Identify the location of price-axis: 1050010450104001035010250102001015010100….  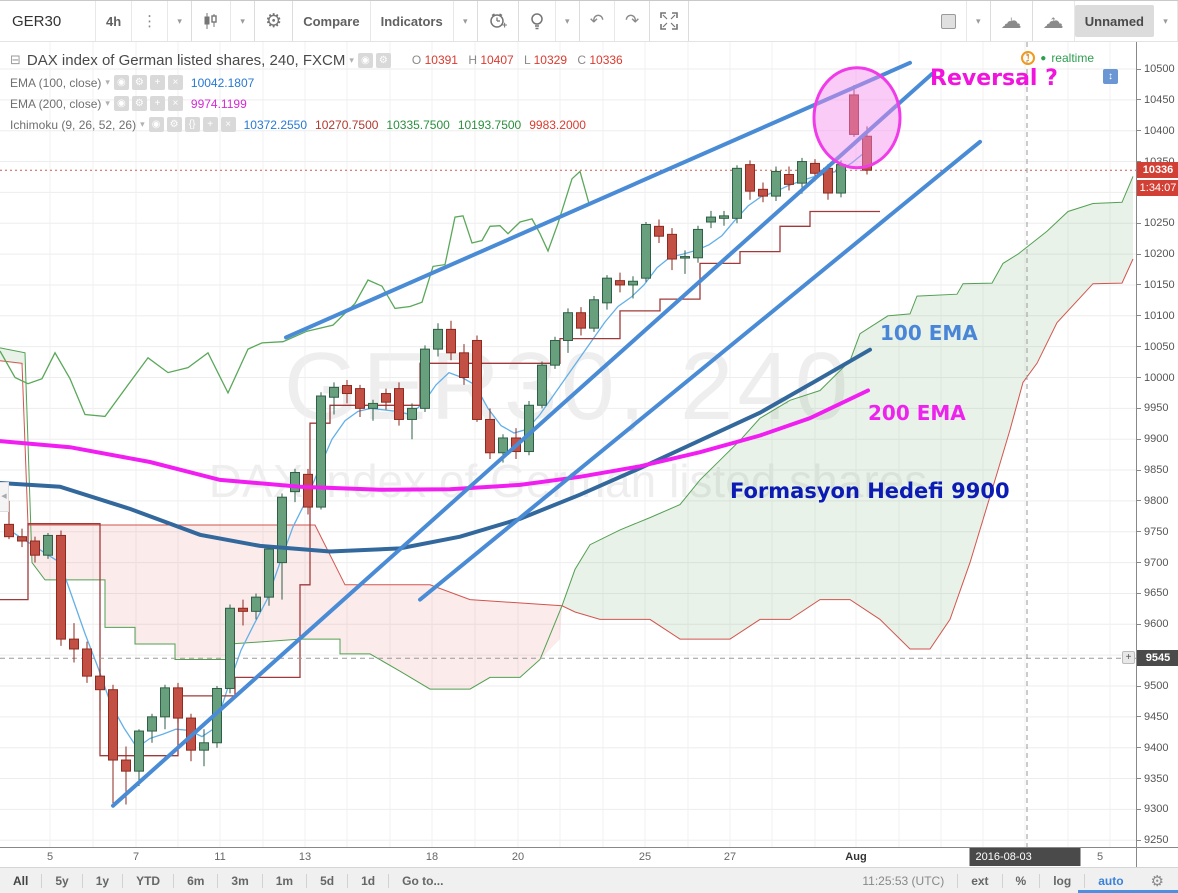
(1150, 444).